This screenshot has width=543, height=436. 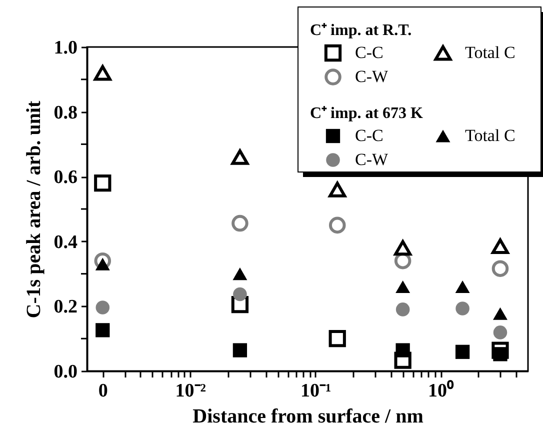 I want to click on y-axis-title: C-1s peak area / arb. unit, so click(x=33, y=209).